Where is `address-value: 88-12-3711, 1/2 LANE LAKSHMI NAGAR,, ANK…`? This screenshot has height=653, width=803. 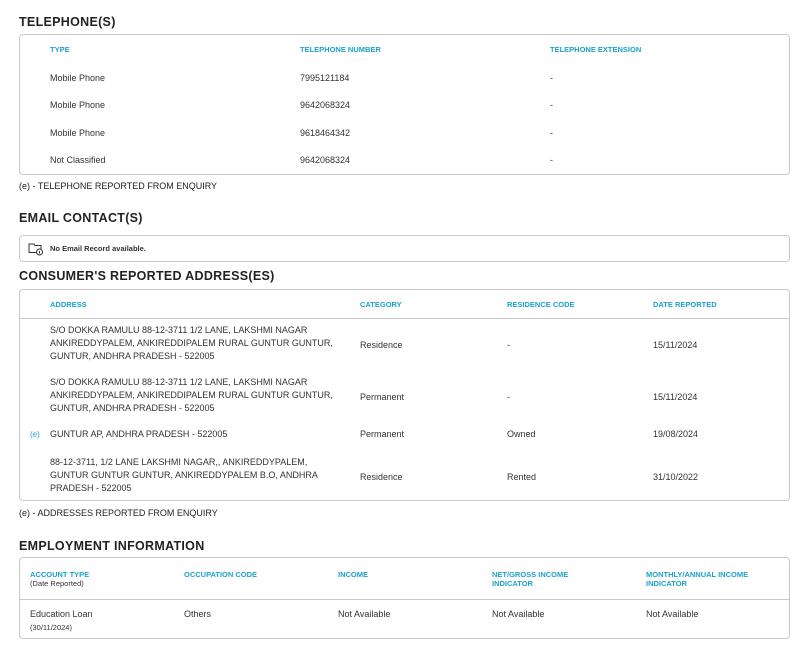 address-value: 88-12-3711, 1/2 LANE LAKSHMI NAGAR,, ANK… is located at coordinates (184, 475).